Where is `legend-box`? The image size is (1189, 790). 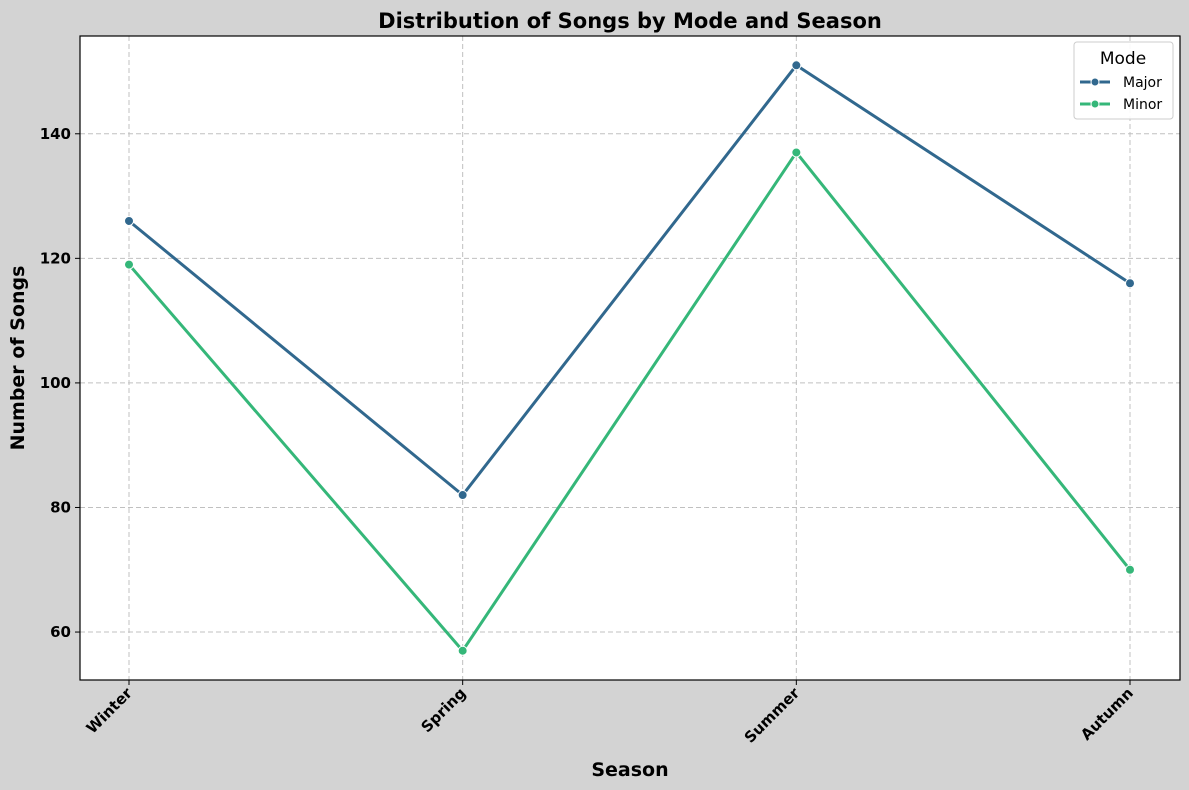
legend-box is located at coordinates (1123, 80).